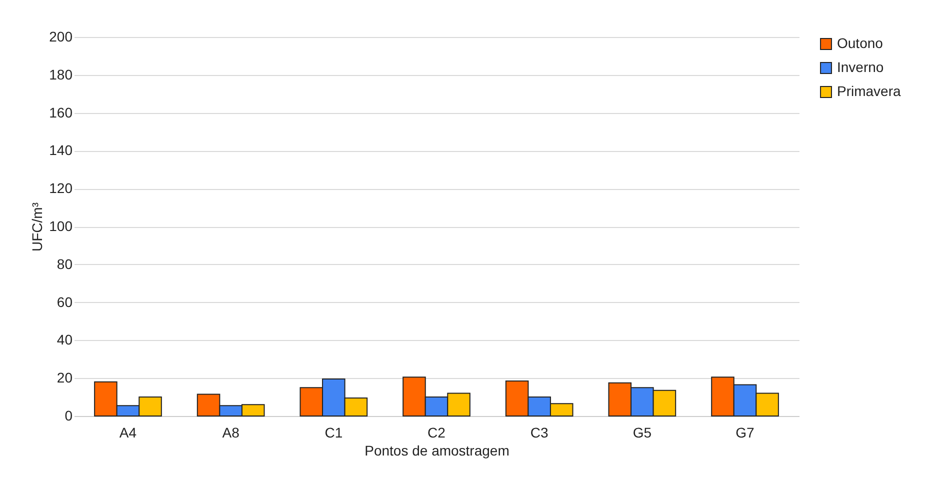 Image resolution: width=945 pixels, height=479 pixels. What do you see at coordinates (745, 432) in the screenshot?
I see `x-tick-label: G7` at bounding box center [745, 432].